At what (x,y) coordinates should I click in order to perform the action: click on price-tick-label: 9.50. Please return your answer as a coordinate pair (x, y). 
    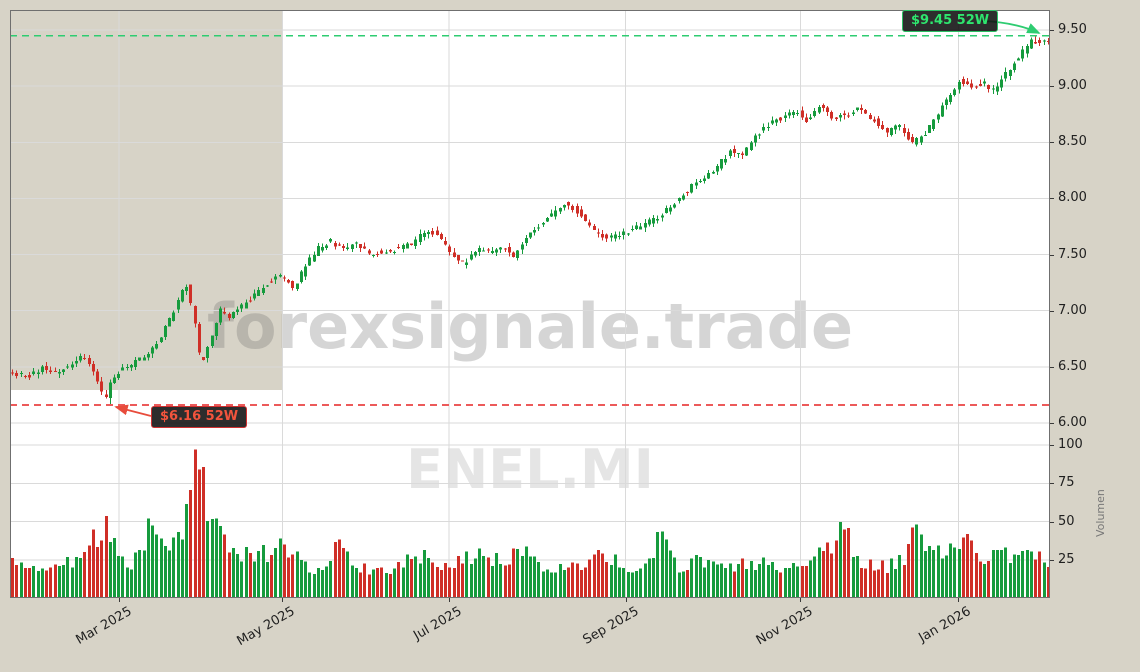
    Looking at the image, I should click on (1072, 29).